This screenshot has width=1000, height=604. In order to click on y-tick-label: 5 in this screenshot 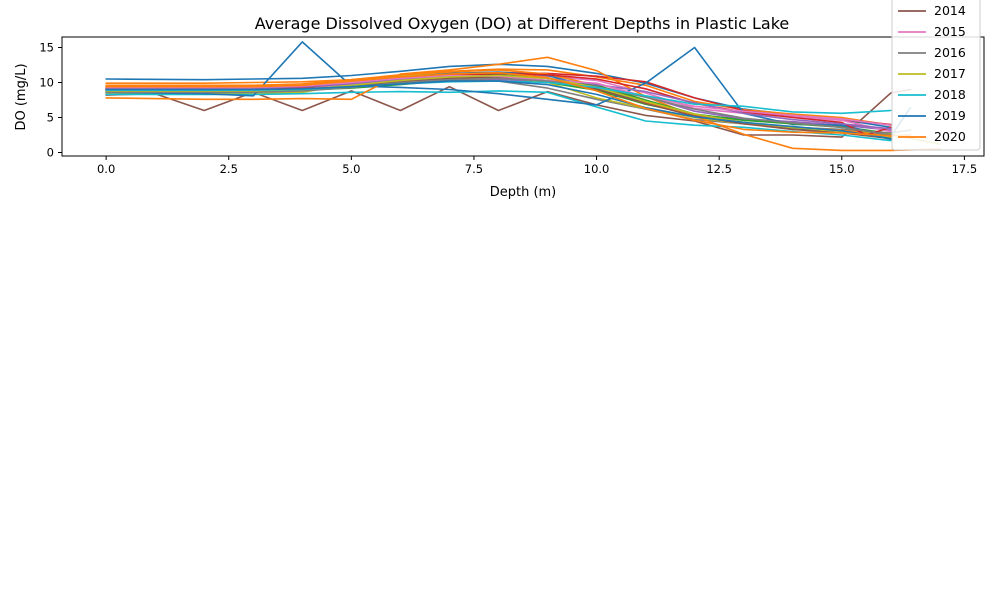, I will do `click(50, 118)`.